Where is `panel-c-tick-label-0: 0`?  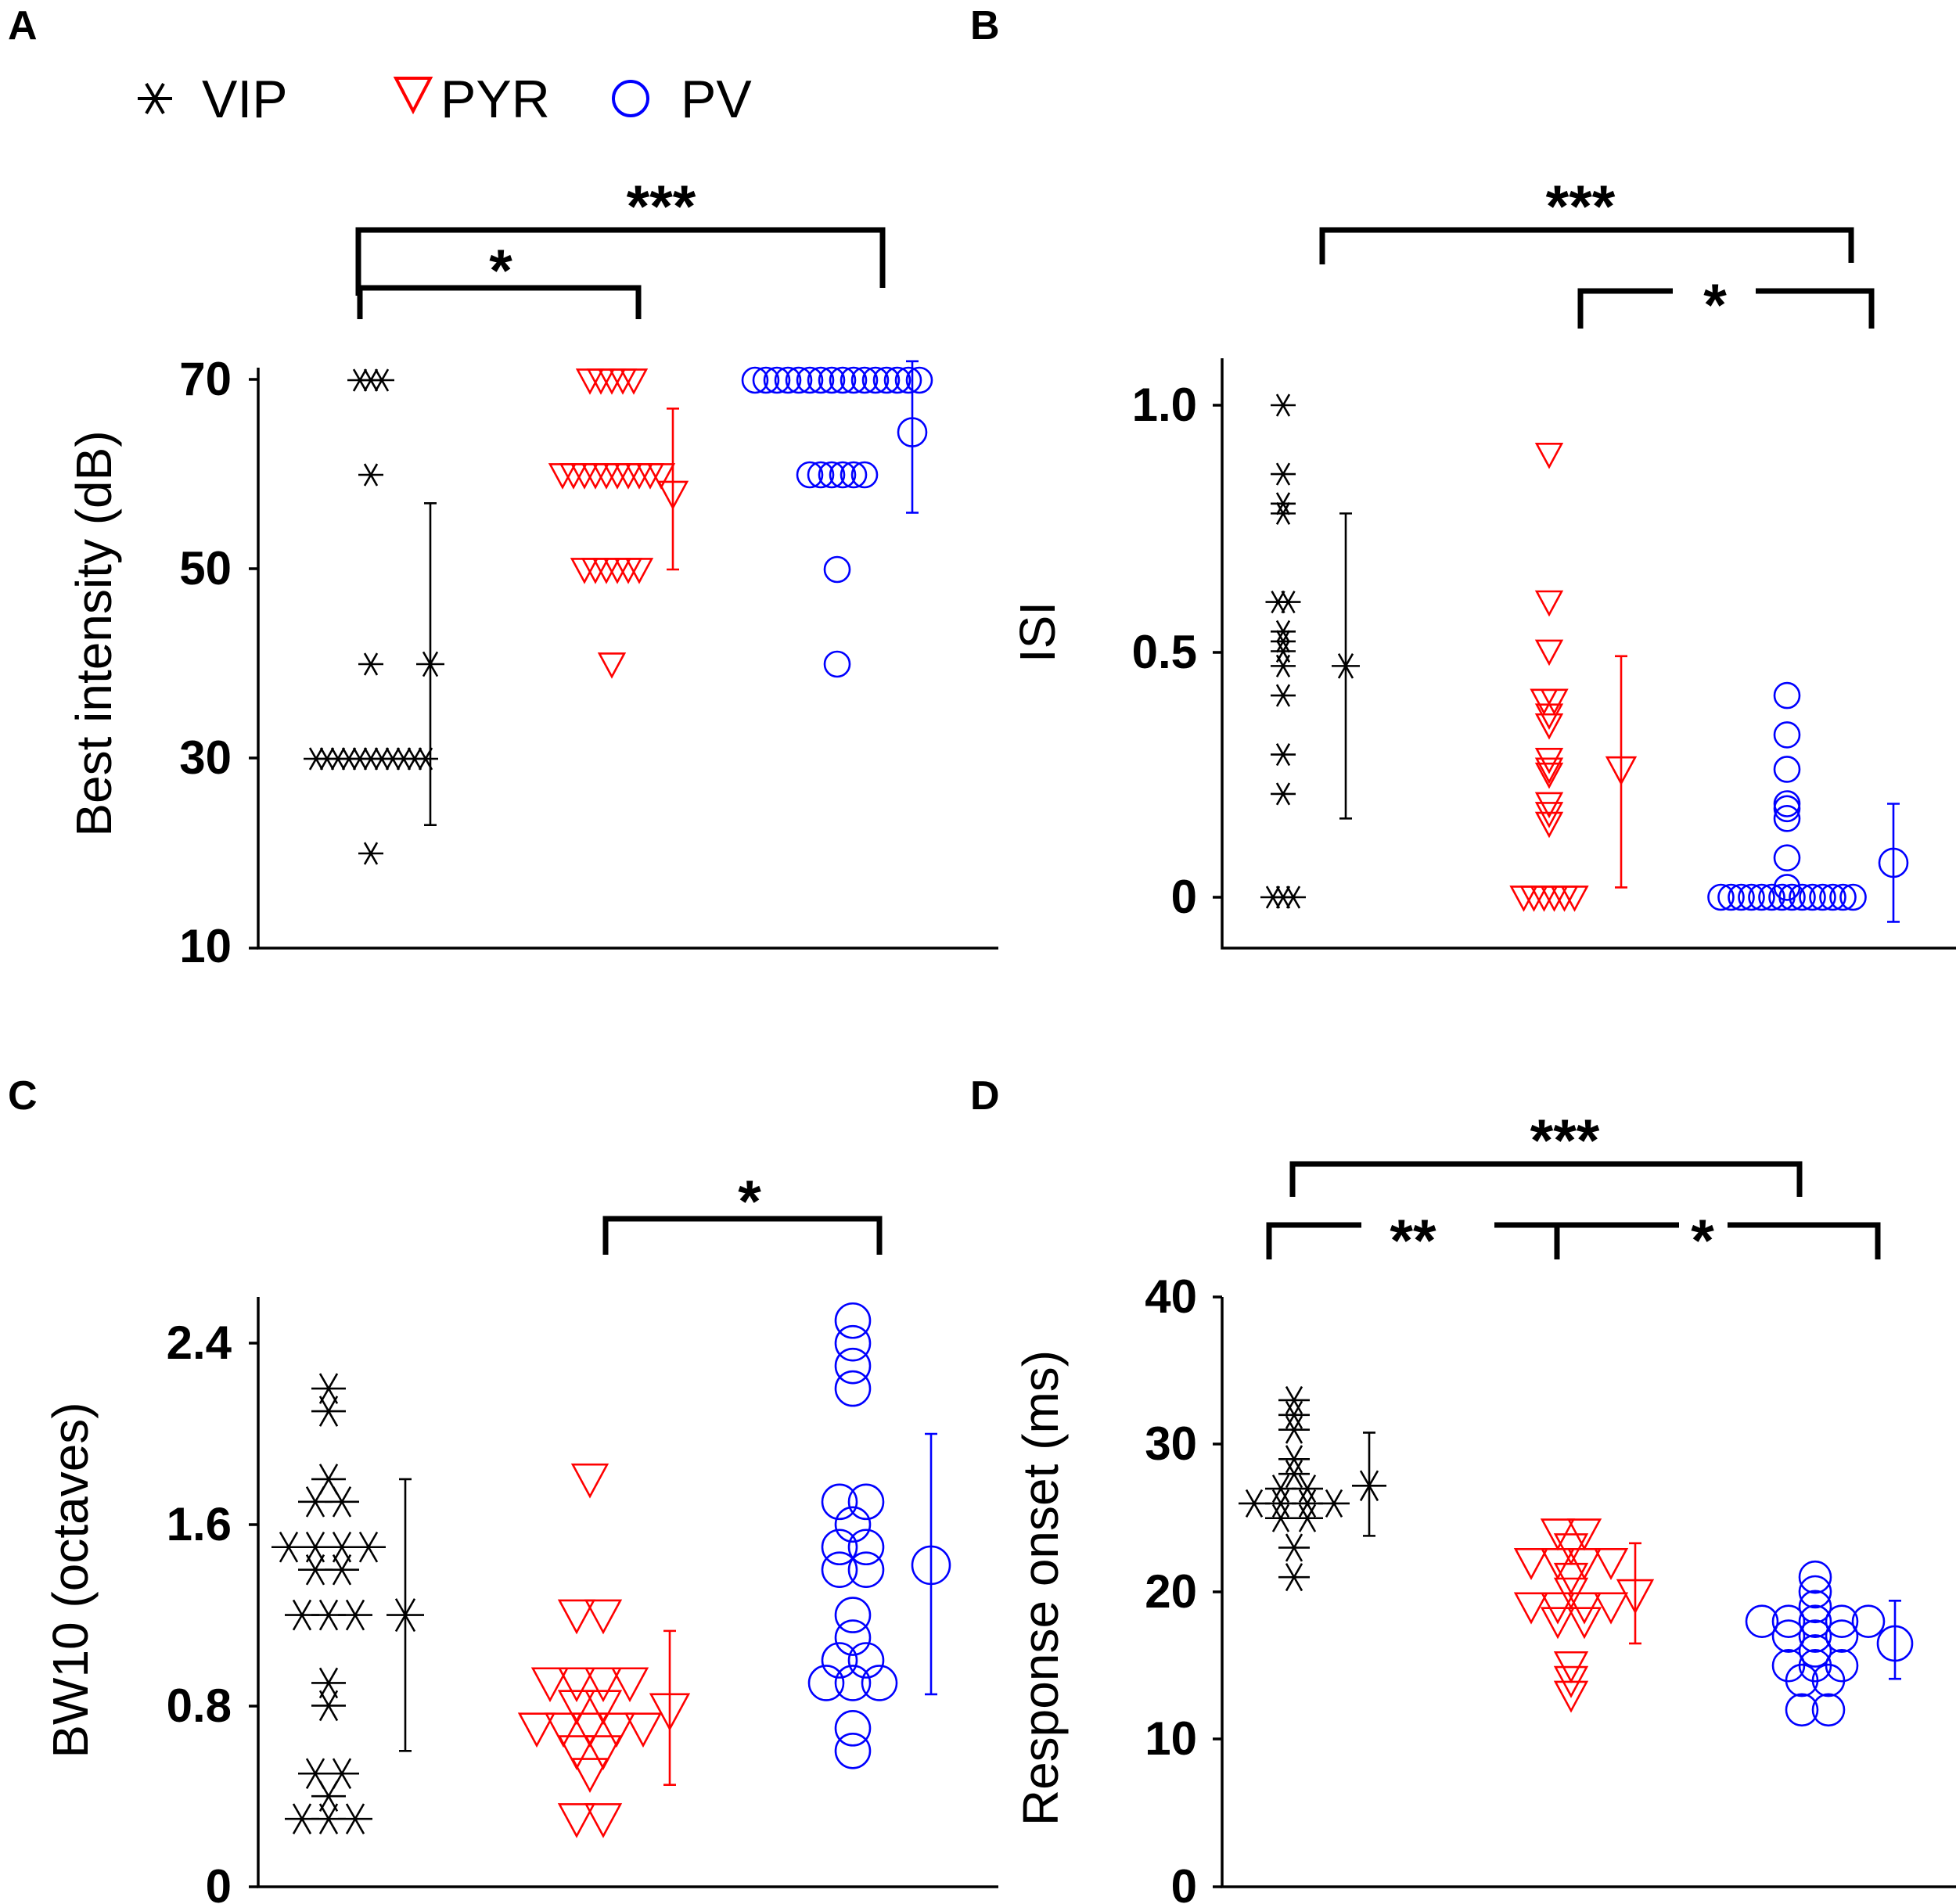 panel-c-tick-label-0: 0 is located at coordinates (219, 1882).